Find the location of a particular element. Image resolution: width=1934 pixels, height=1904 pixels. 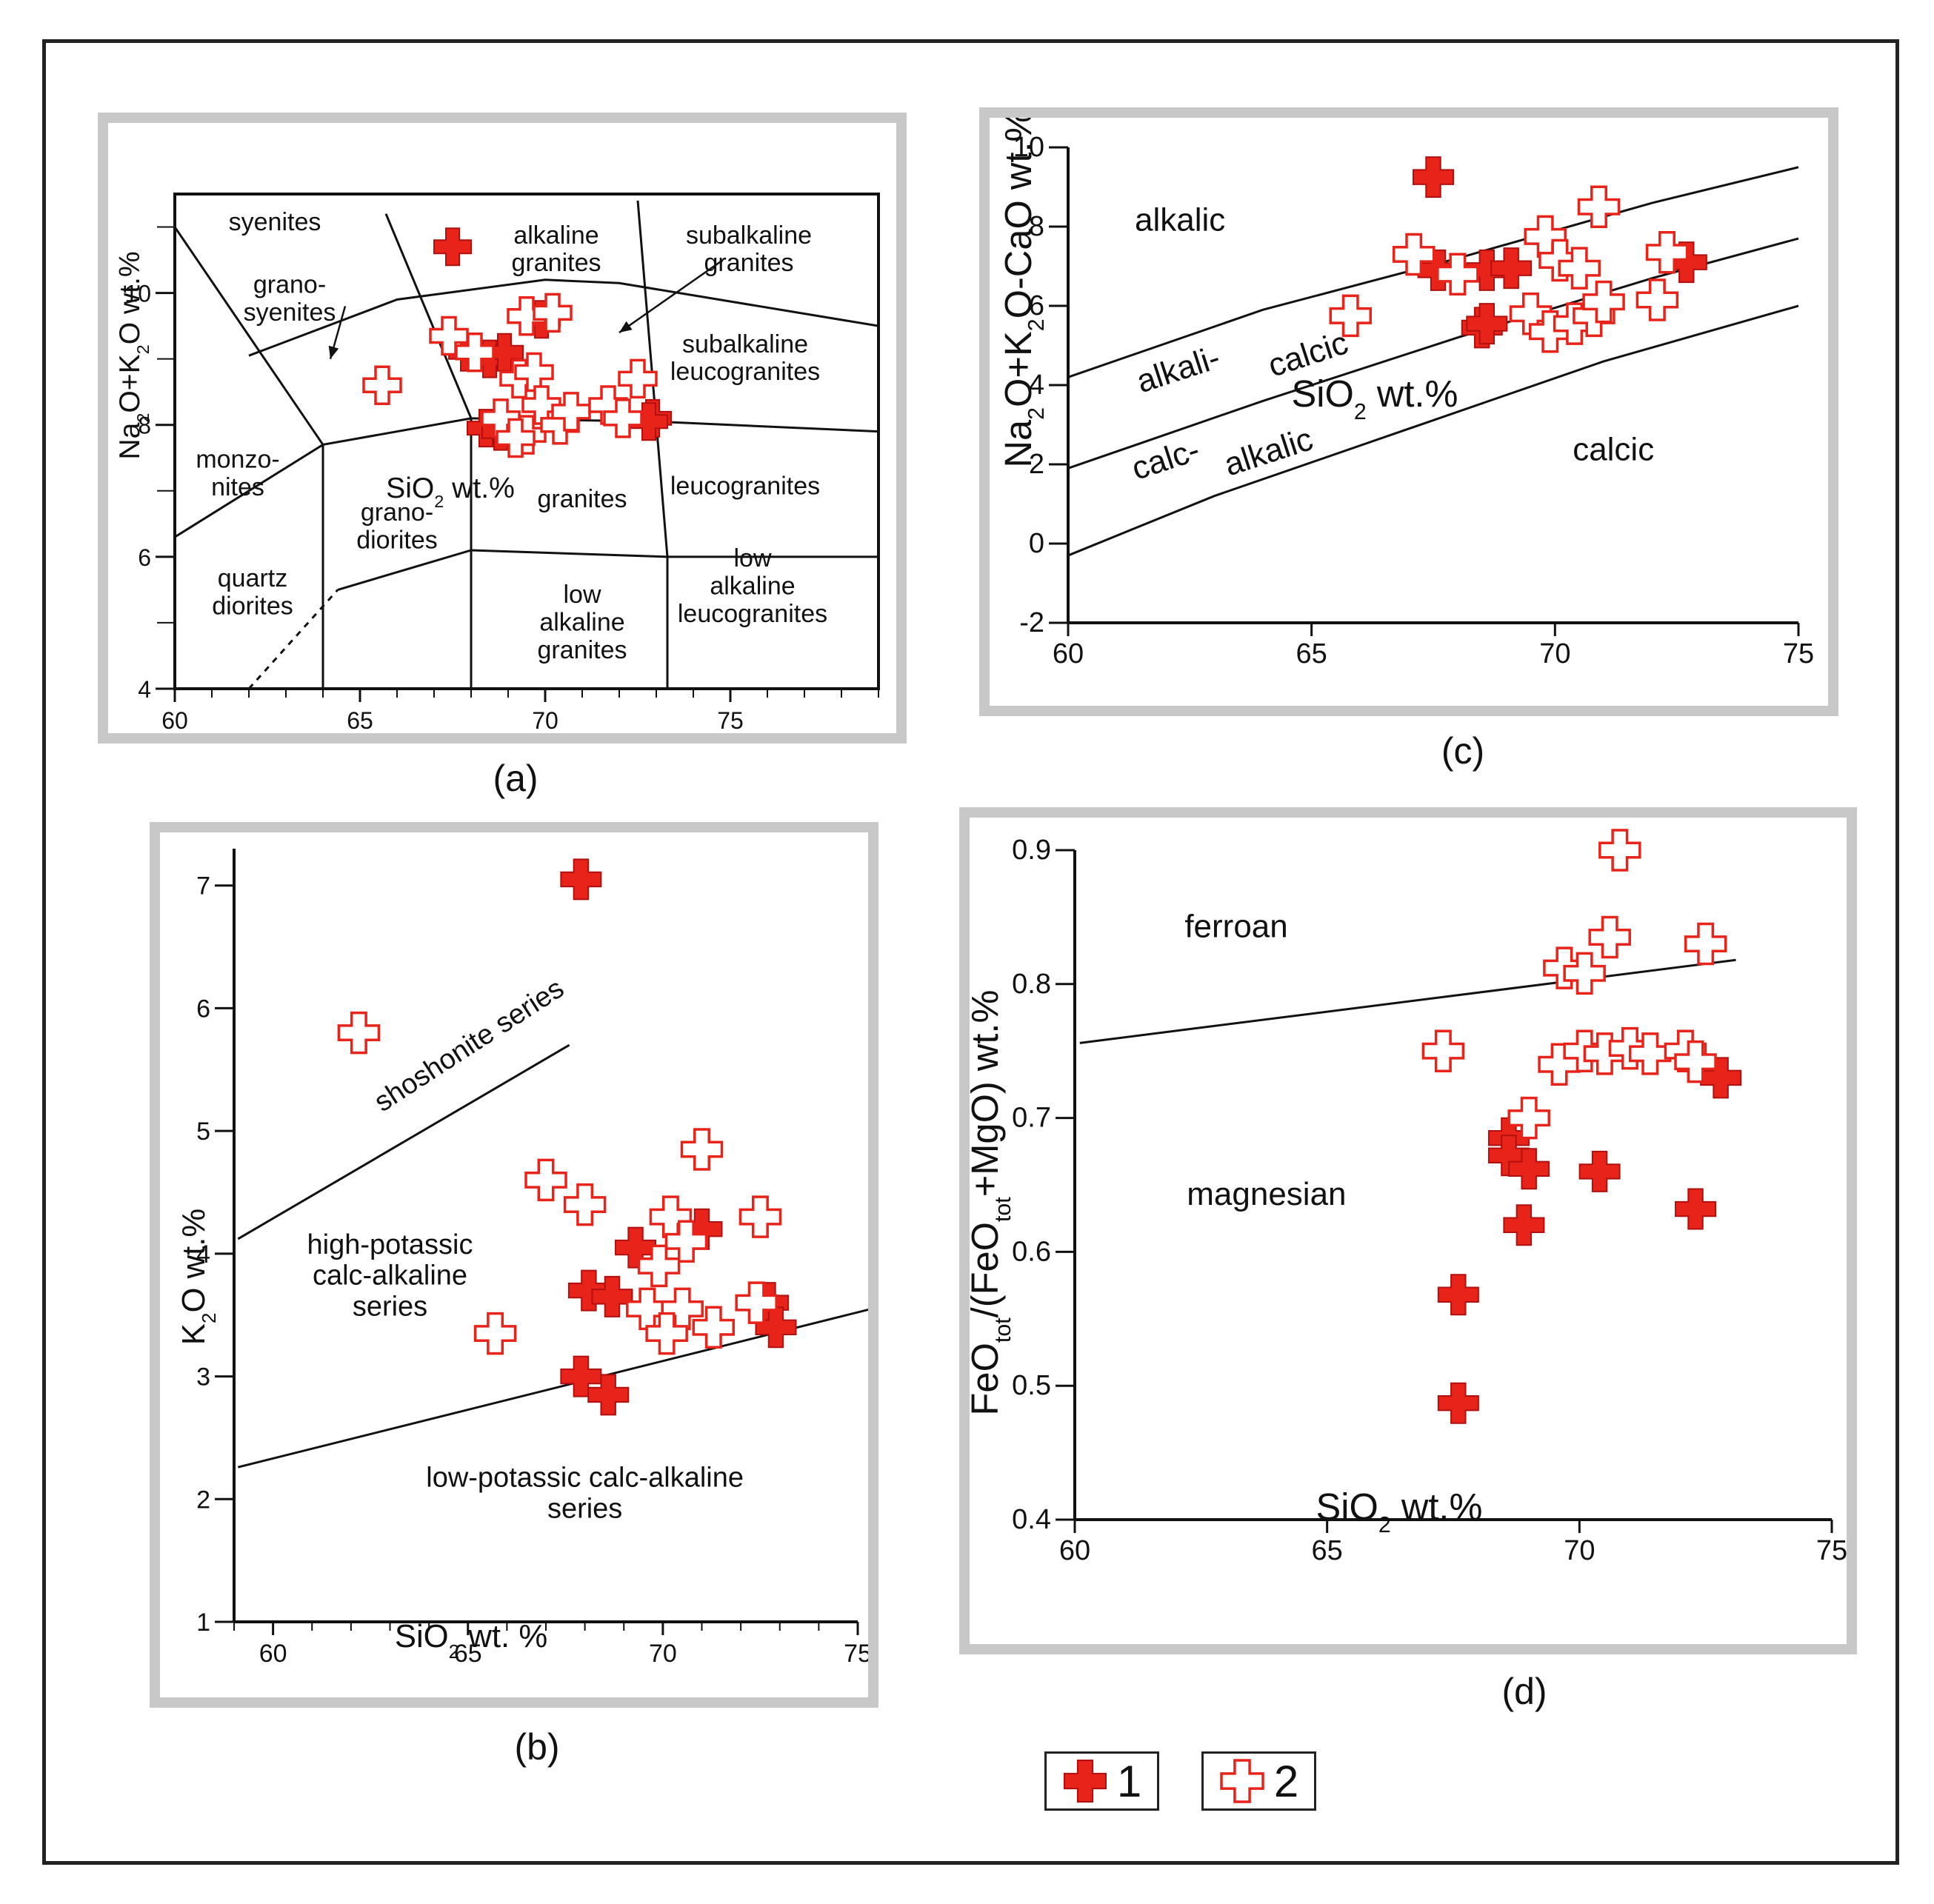

y-axis-label: FeOtot/(FeOtot+MgO) wt.% is located at coordinates (993, 1203).